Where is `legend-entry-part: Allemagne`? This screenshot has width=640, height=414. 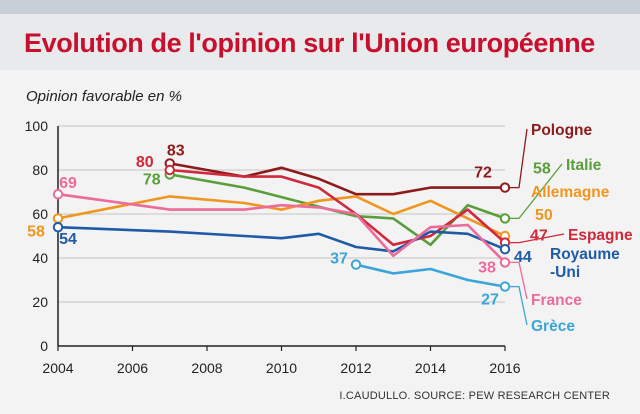
legend-entry-part: Allemagne is located at coordinates (570, 192).